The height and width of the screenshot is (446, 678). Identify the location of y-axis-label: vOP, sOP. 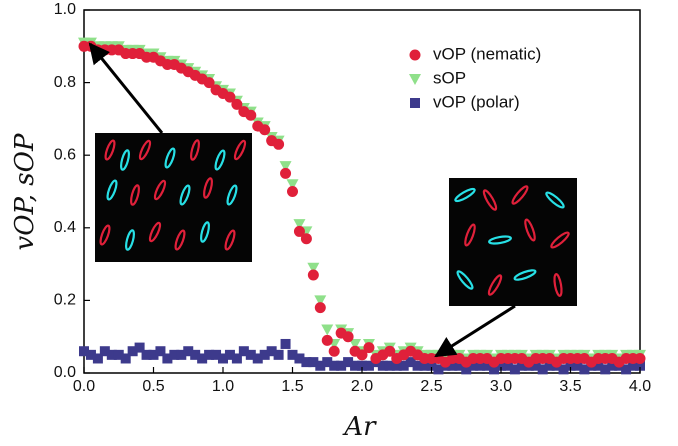
(25, 191).